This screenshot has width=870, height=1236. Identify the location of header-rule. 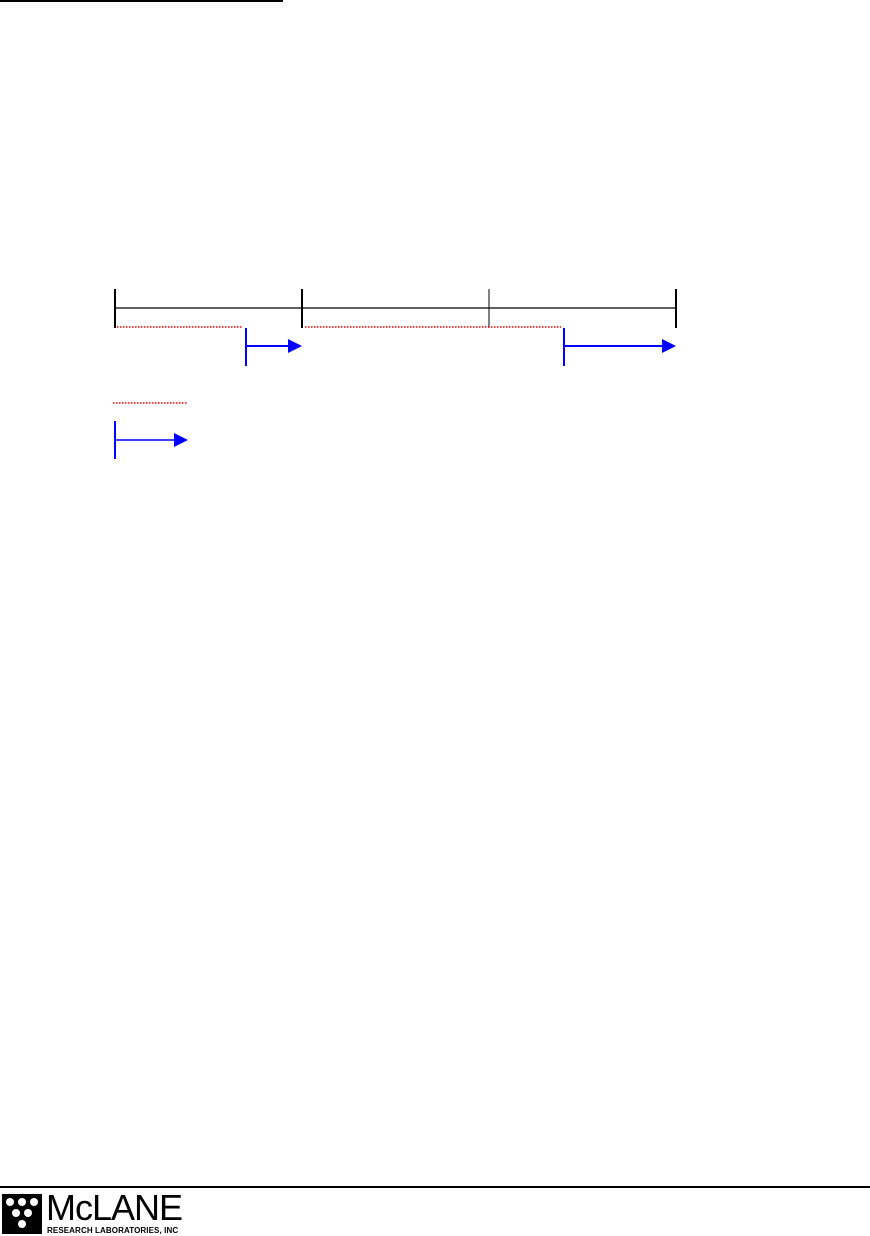
(141, 1).